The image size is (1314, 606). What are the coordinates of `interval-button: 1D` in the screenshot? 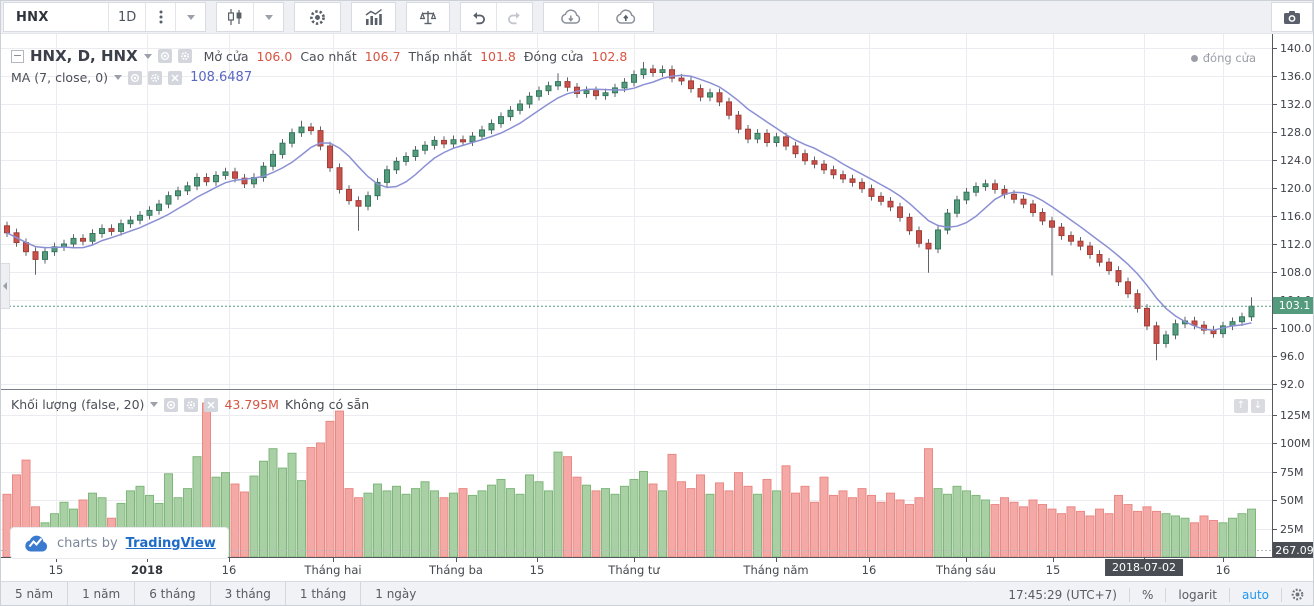 It's located at (126, 17).